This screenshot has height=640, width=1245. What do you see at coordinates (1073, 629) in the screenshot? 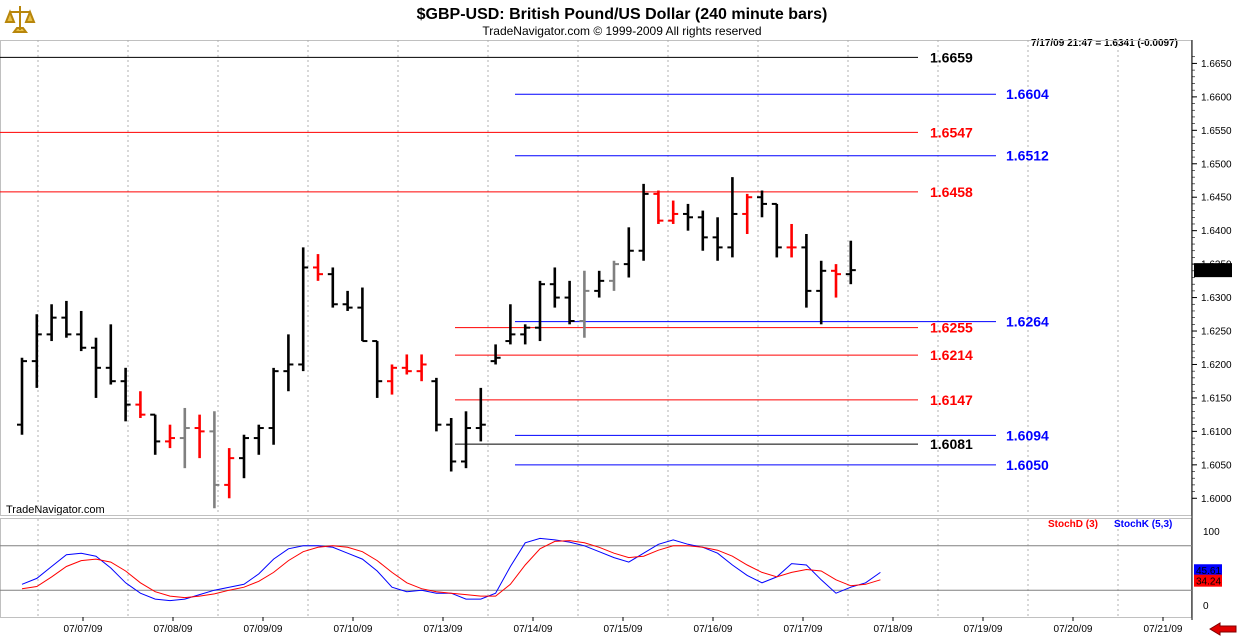
I see `date-label: 07/20/09` at bounding box center [1073, 629].